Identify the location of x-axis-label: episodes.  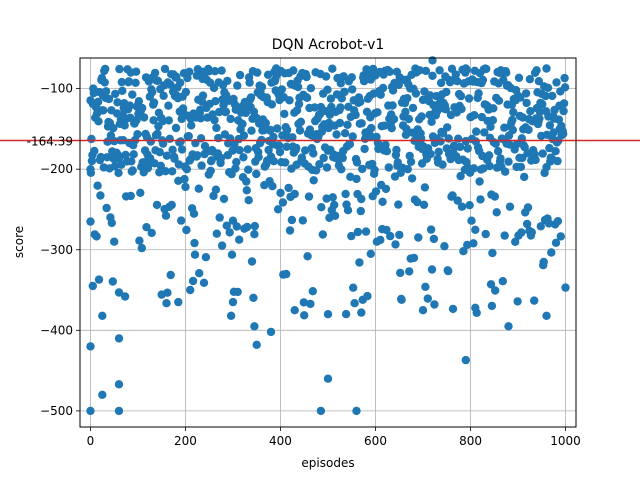
(327, 463).